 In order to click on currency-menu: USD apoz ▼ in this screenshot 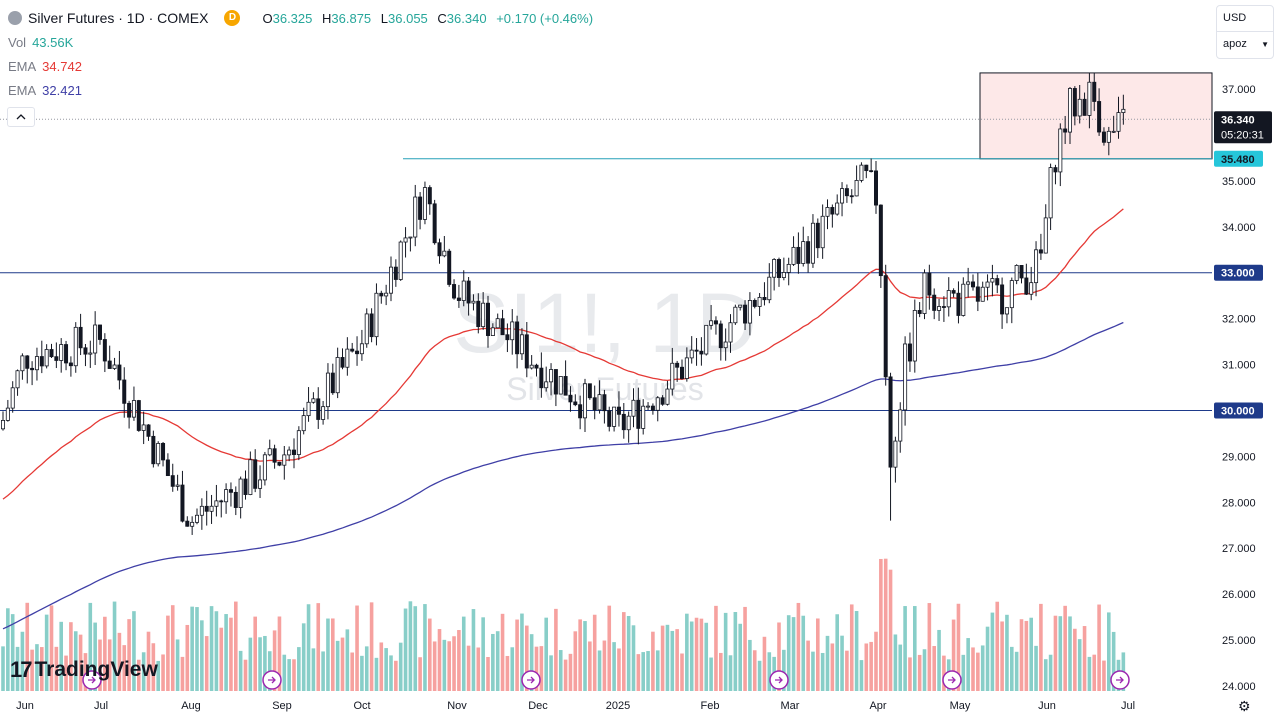, I will do `click(1245, 32)`.